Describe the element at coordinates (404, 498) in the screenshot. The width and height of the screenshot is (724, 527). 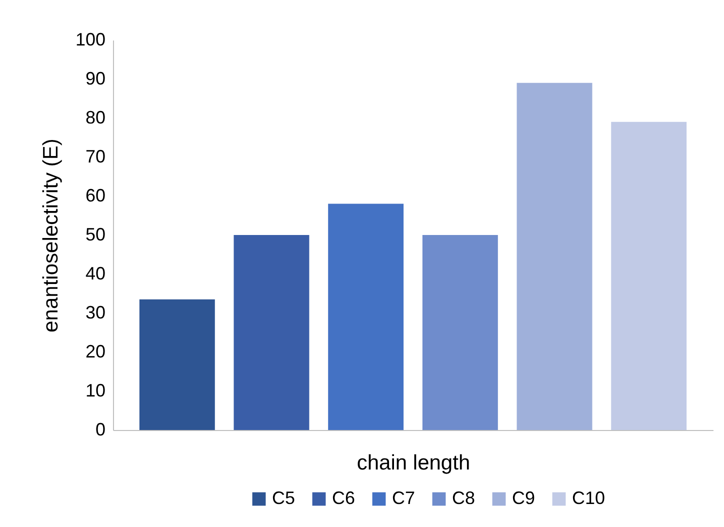
I see `legend-label: C7` at that location.